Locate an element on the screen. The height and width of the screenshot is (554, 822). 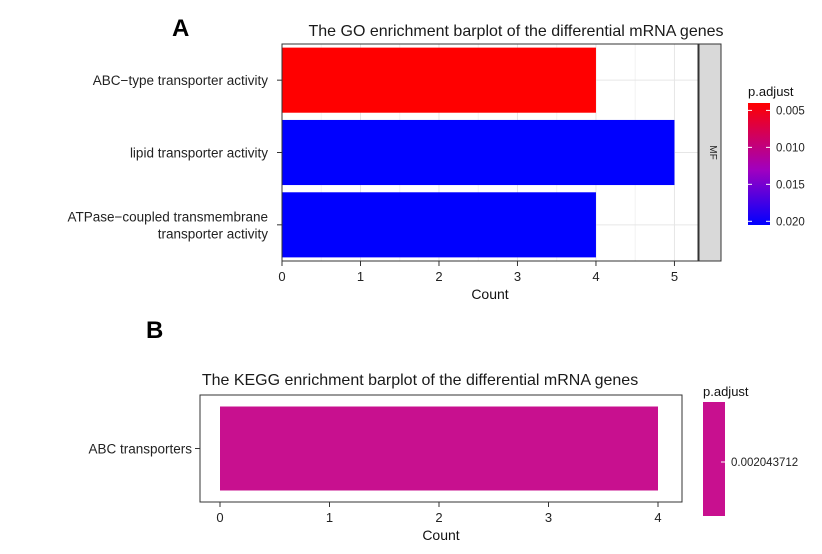
panel-a-x-tick-label: 4 is located at coordinates (595, 276).